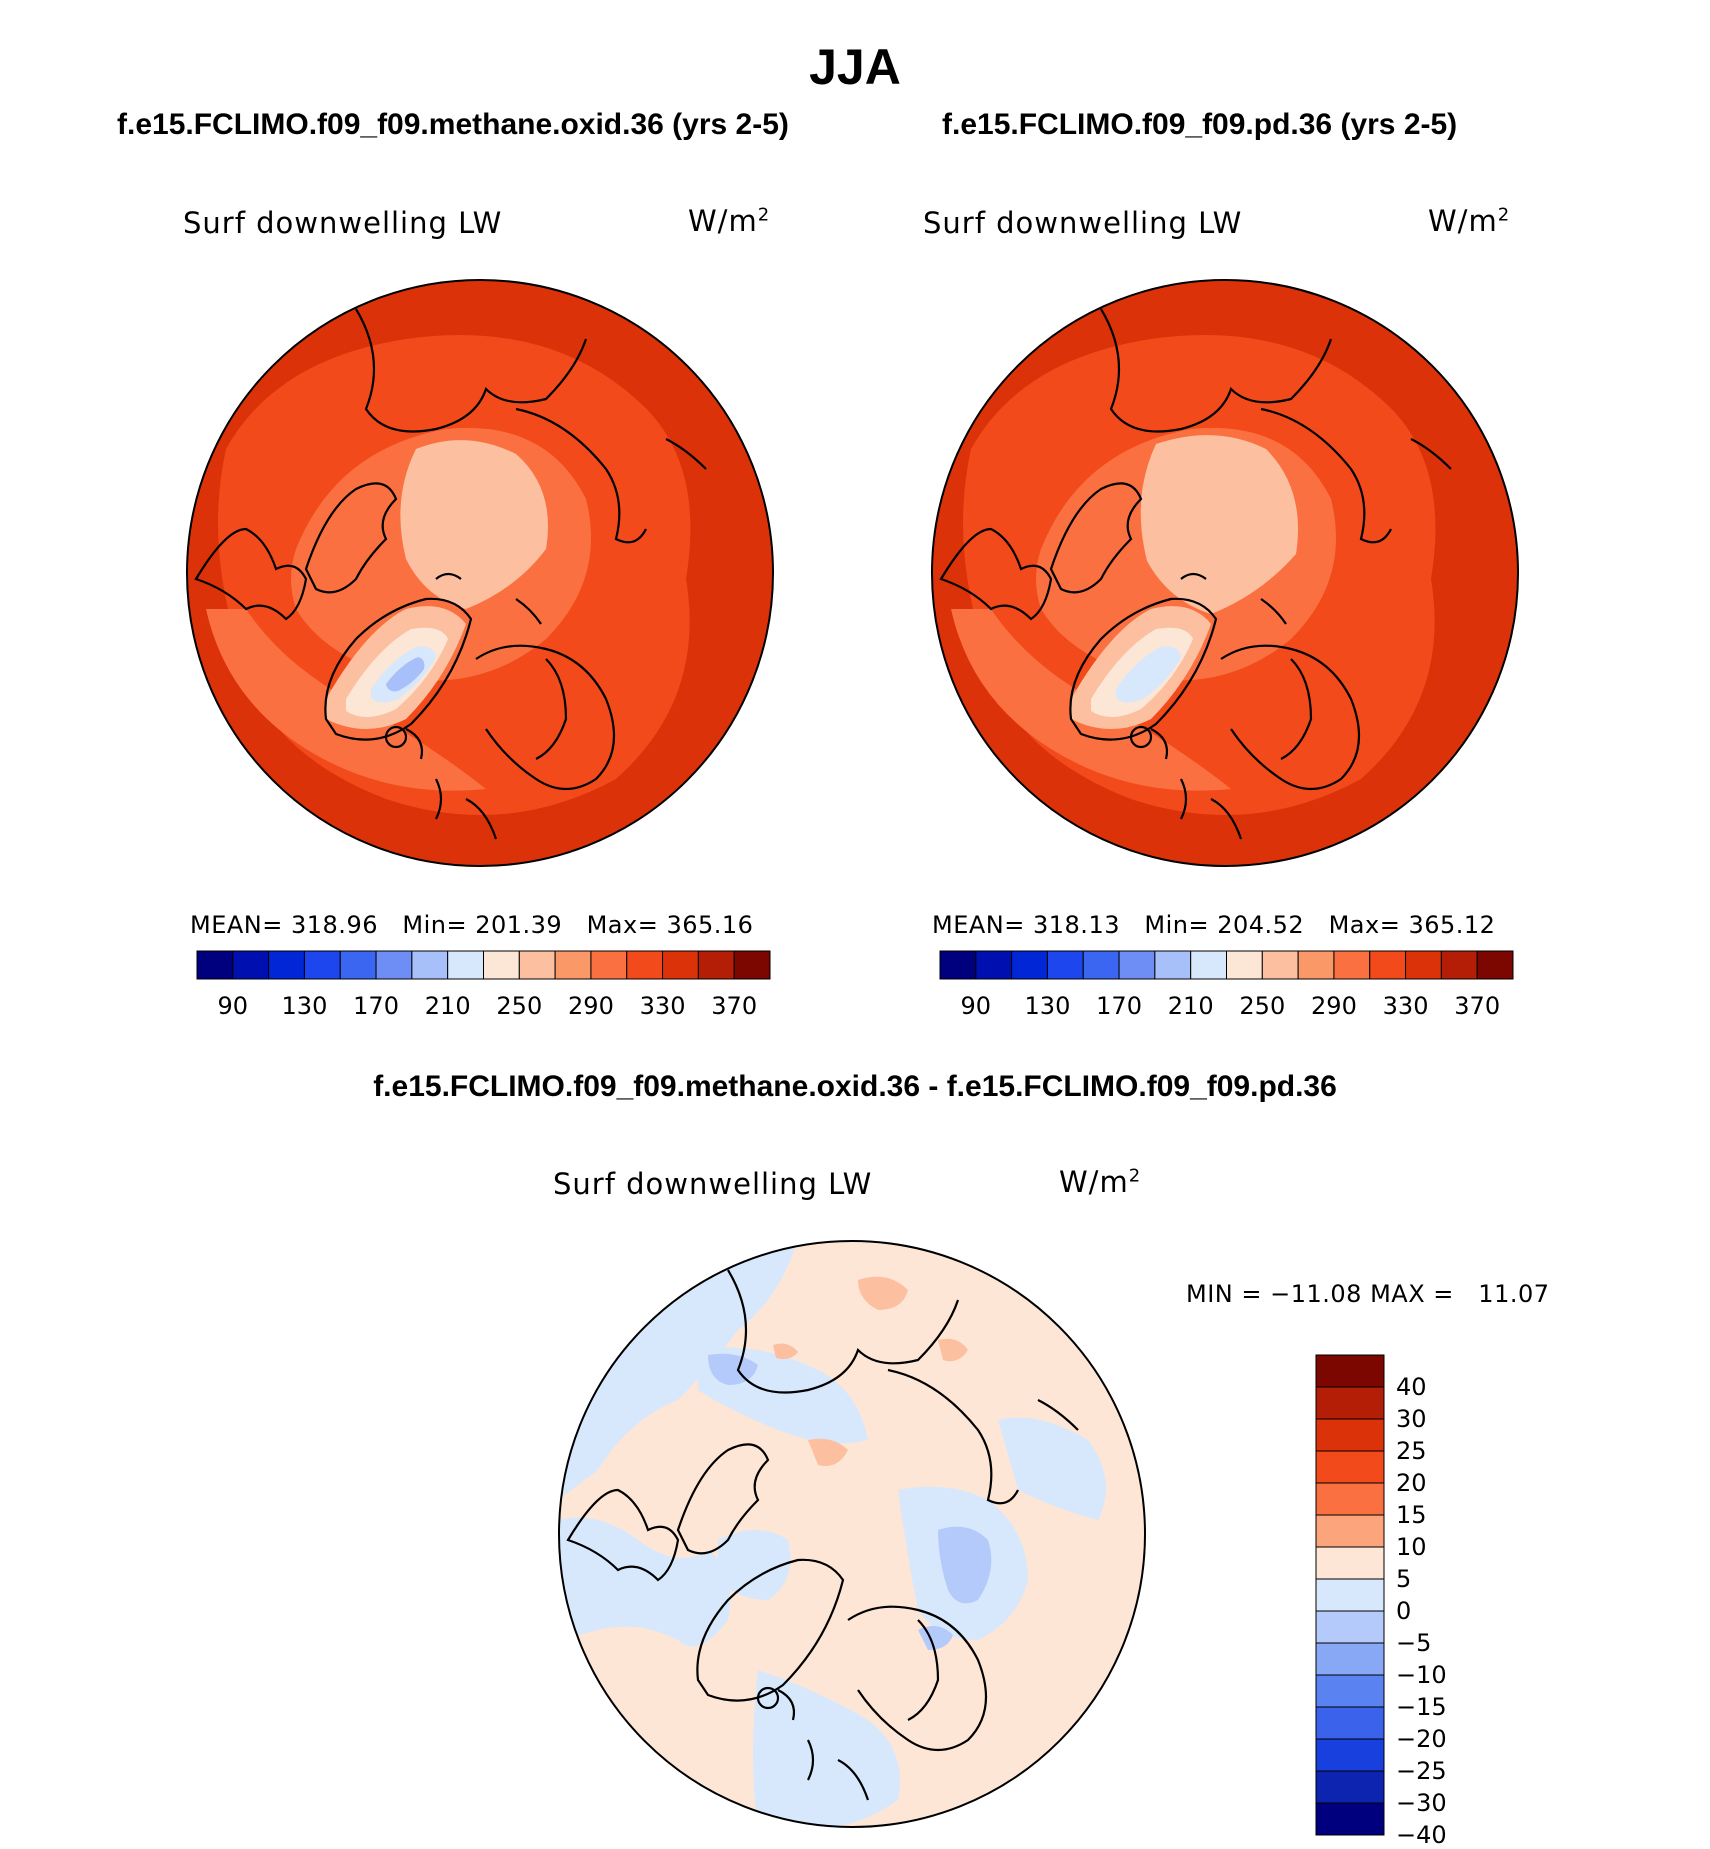 Image resolution: width=1710 pixels, height=1849 pixels. Describe the element at coordinates (1100, 1182) in the screenshot. I see `diff-units-label: W/m2` at that location.